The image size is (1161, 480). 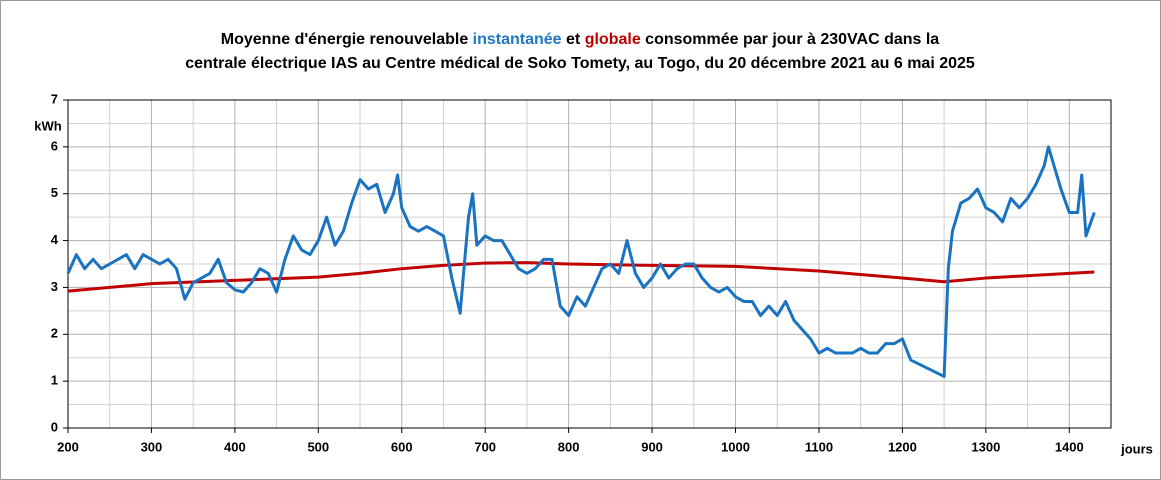 What do you see at coordinates (902, 446) in the screenshot?
I see `x-tick-label: 1200` at bounding box center [902, 446].